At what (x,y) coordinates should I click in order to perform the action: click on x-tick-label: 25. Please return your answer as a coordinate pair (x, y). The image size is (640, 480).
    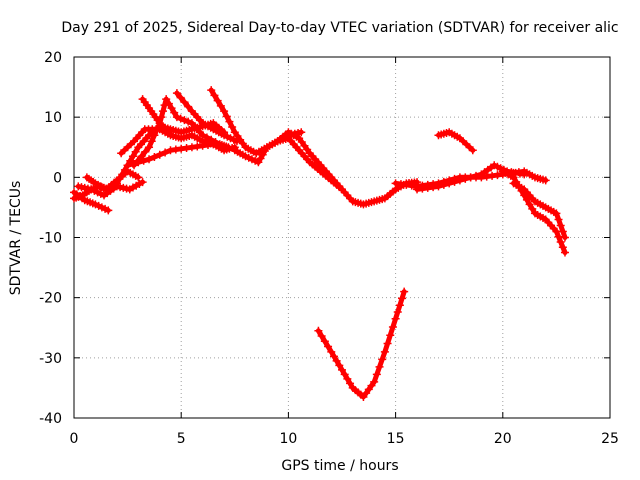
    Looking at the image, I should click on (610, 439).